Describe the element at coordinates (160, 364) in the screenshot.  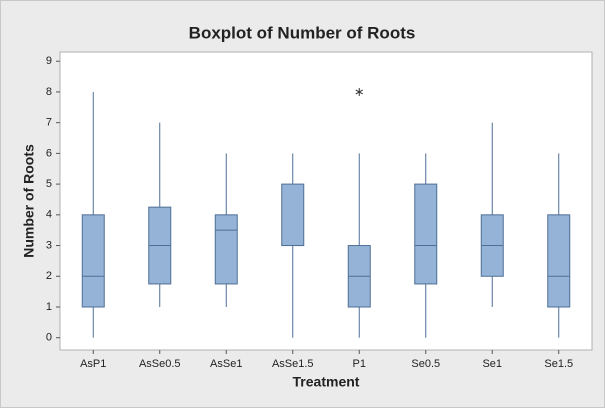
I see `x-tick-label: AsSe0.5` at that location.